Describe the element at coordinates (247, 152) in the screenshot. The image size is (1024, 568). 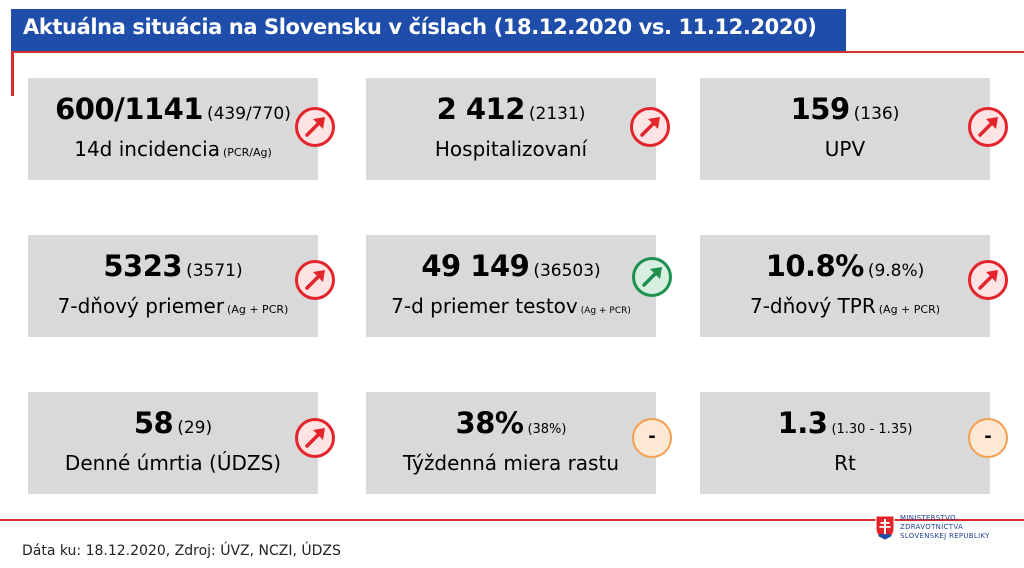
I see `stat-sublabel: (PCR/Ag)` at that location.